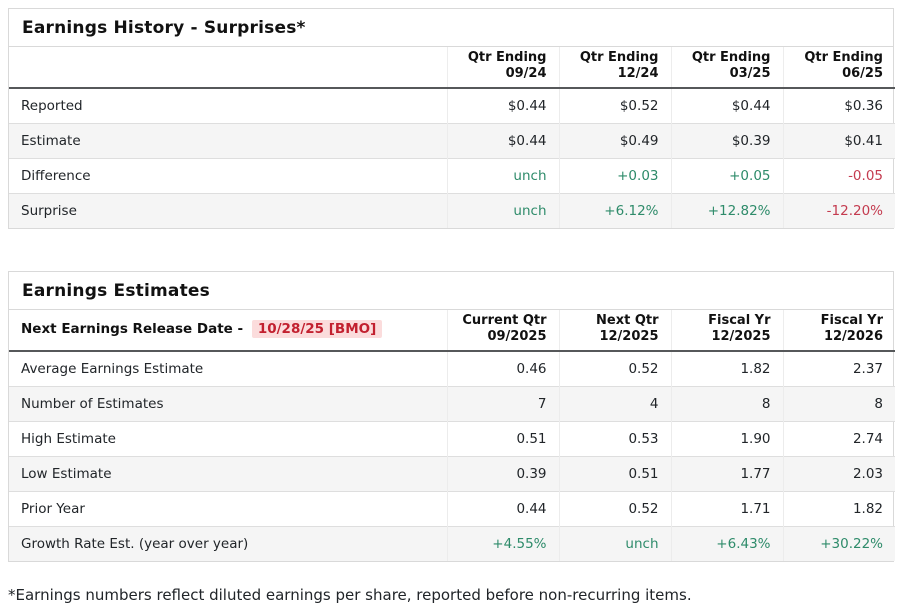 The height and width of the screenshot is (612, 902). I want to click on row-label: Surprise, so click(228, 210).